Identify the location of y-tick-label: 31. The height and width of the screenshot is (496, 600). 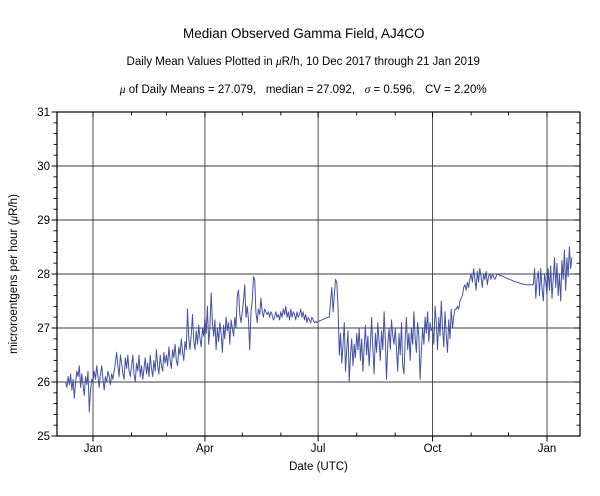
(43, 113).